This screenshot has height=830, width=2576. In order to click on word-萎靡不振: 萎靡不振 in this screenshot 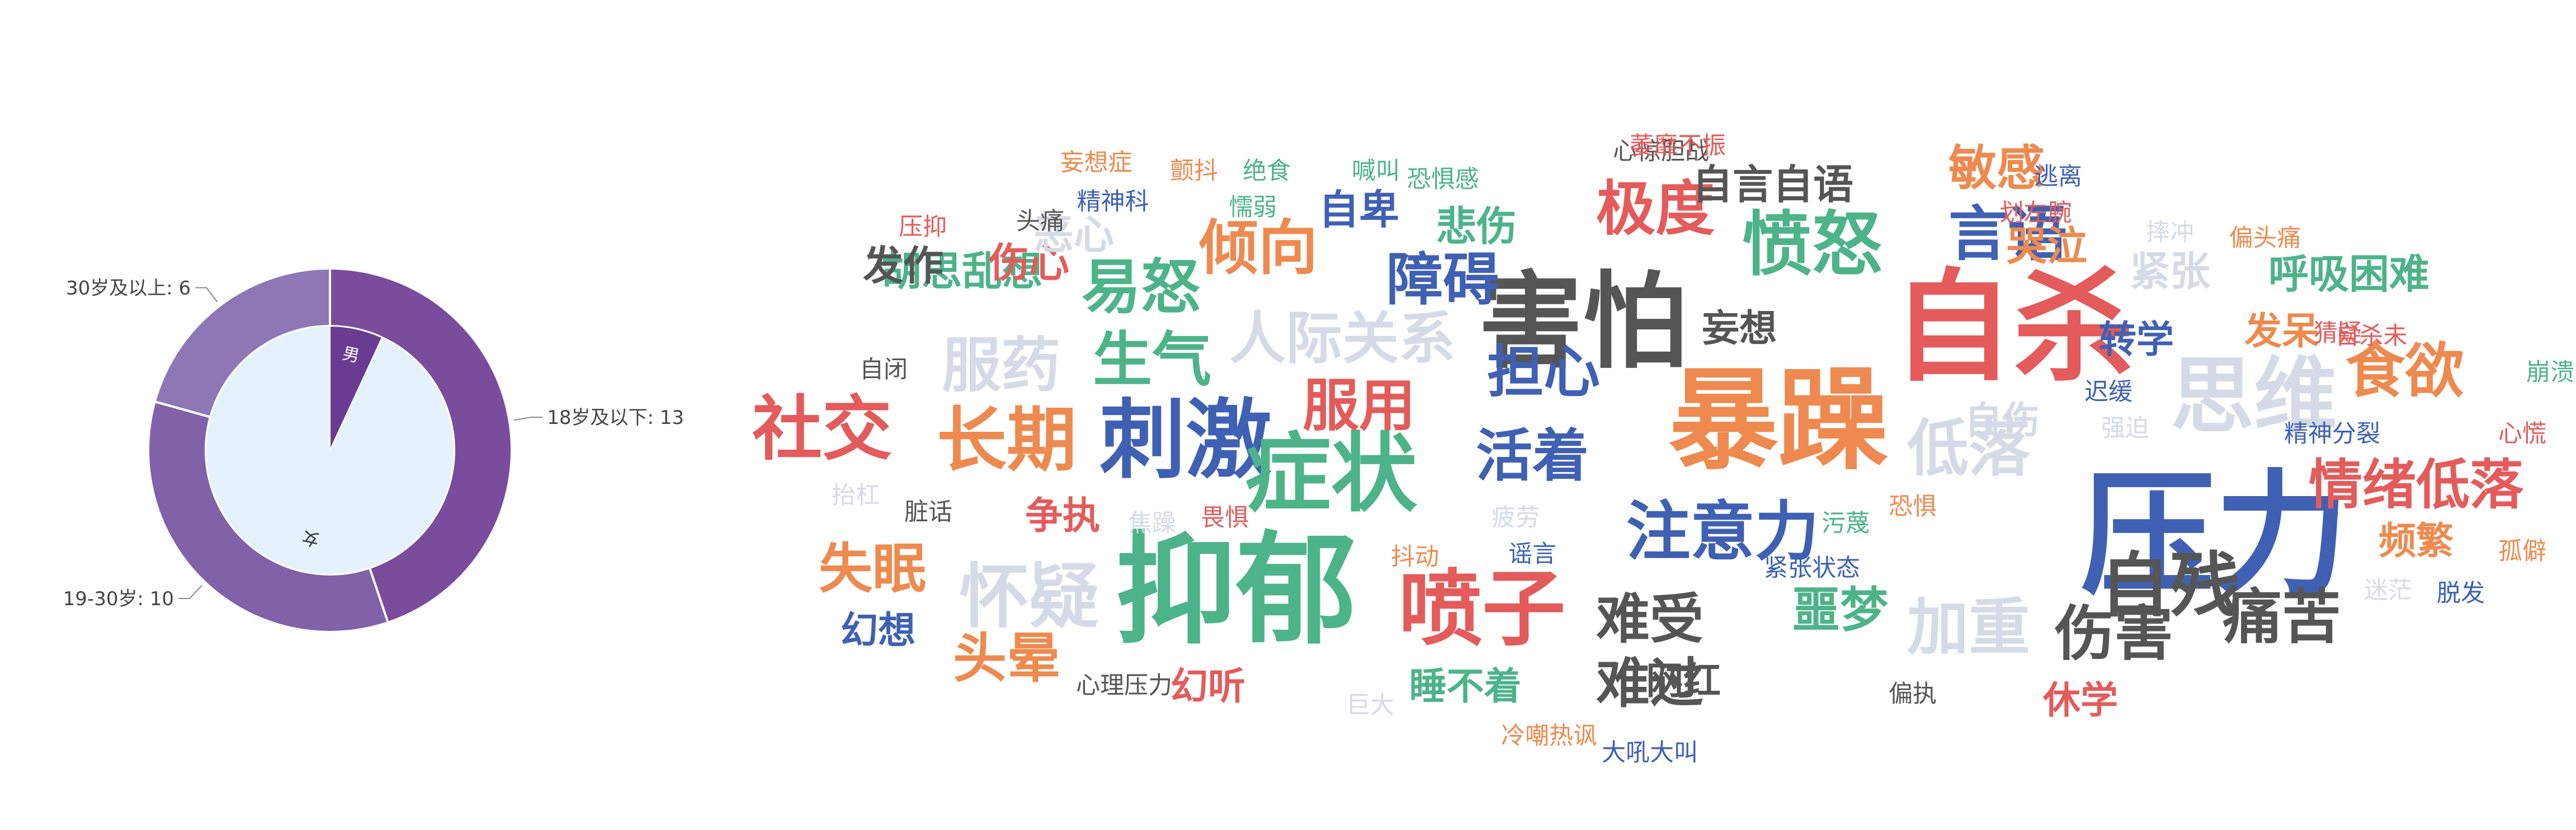, I will do `click(1678, 146)`.